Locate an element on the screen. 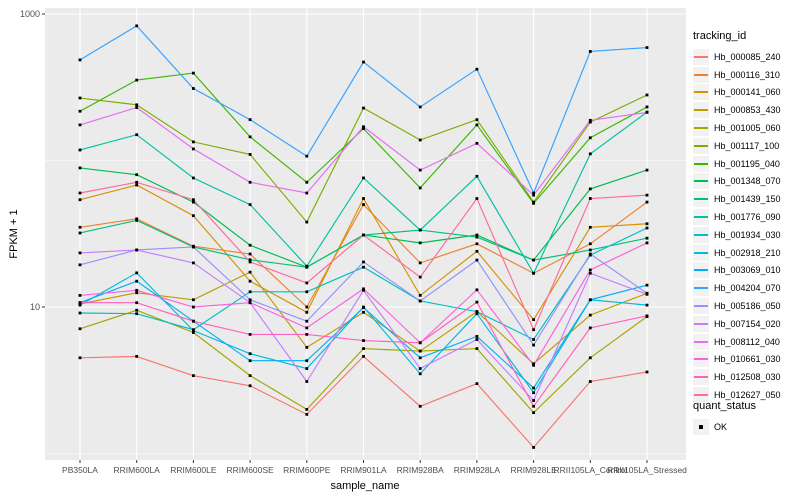  legend-item-ok: OK is located at coordinates (746, 427).